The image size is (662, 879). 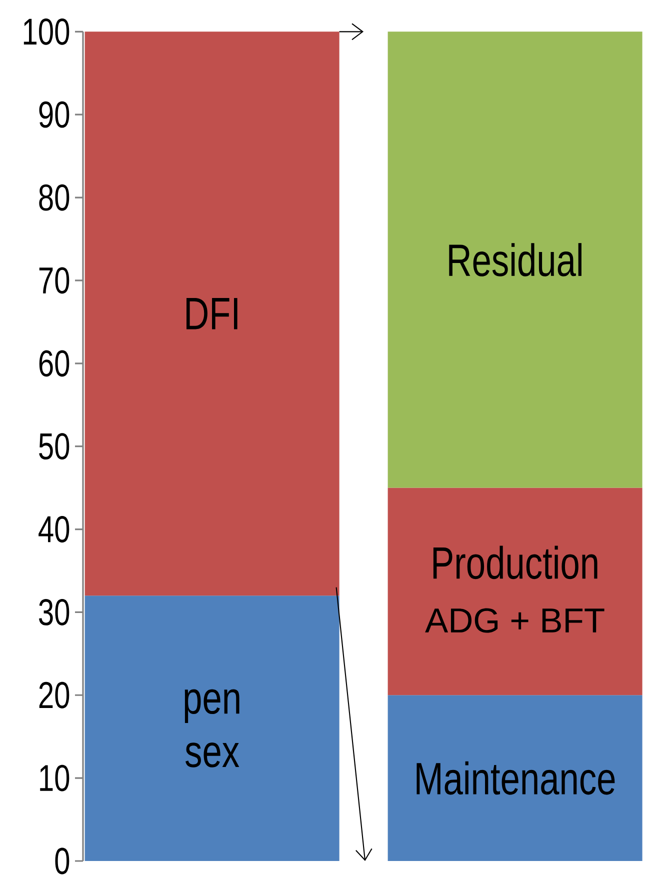 I want to click on y-tick-label: 70, so click(x=54, y=280).